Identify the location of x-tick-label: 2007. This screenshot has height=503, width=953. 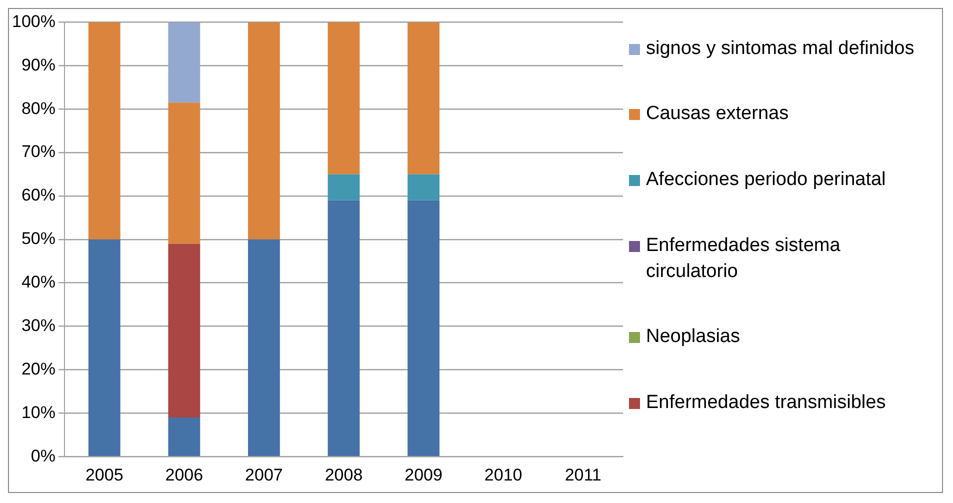
(264, 474).